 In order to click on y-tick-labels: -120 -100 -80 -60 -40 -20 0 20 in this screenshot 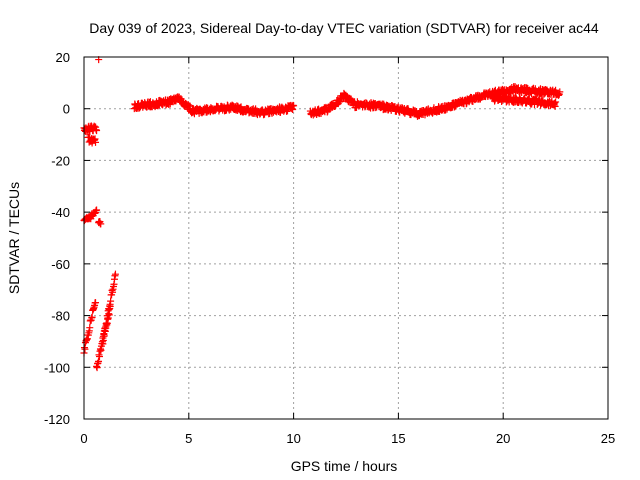, I will do `click(57, 238)`.